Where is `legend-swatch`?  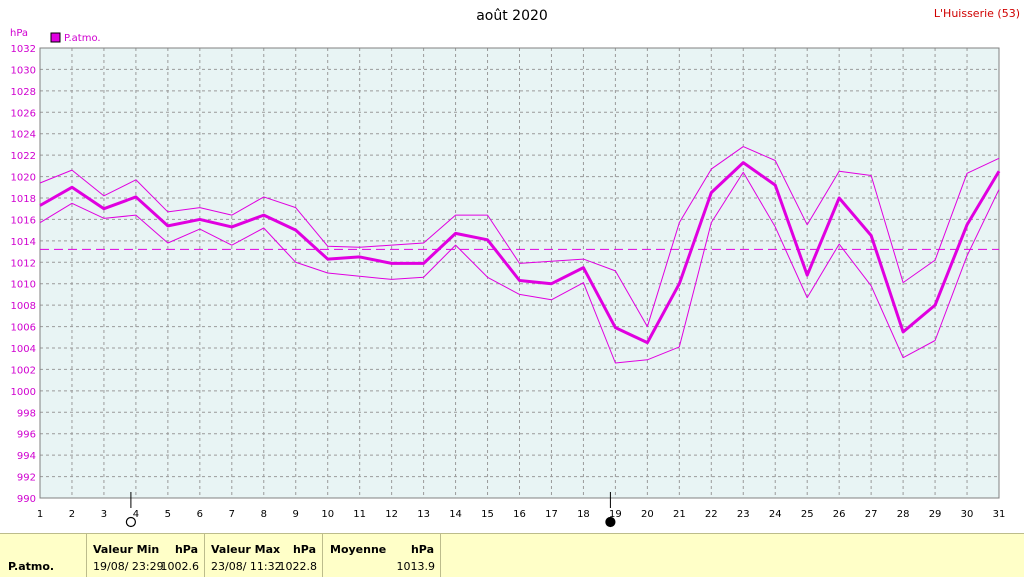 legend-swatch is located at coordinates (55, 37).